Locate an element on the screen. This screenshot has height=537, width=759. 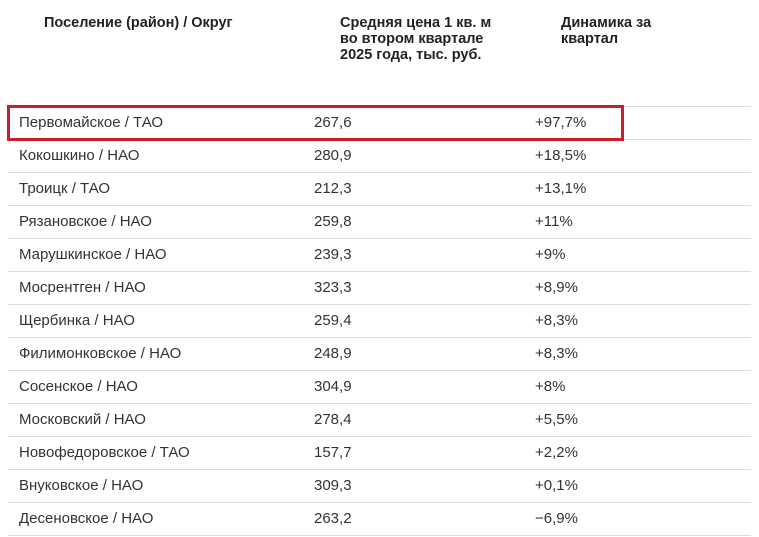
settlement-cell: Рязановское / НАО is located at coordinates (85, 221).